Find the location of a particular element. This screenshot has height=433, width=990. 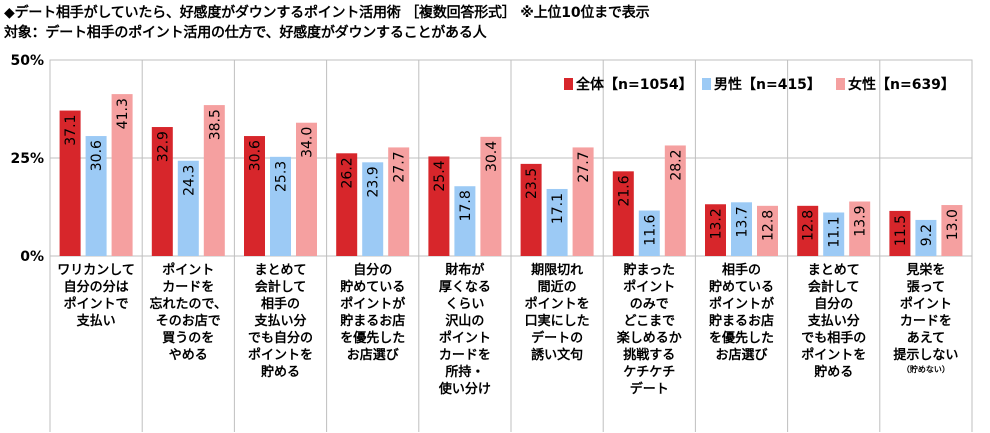

category-label: 間近の is located at coordinates (557, 287).